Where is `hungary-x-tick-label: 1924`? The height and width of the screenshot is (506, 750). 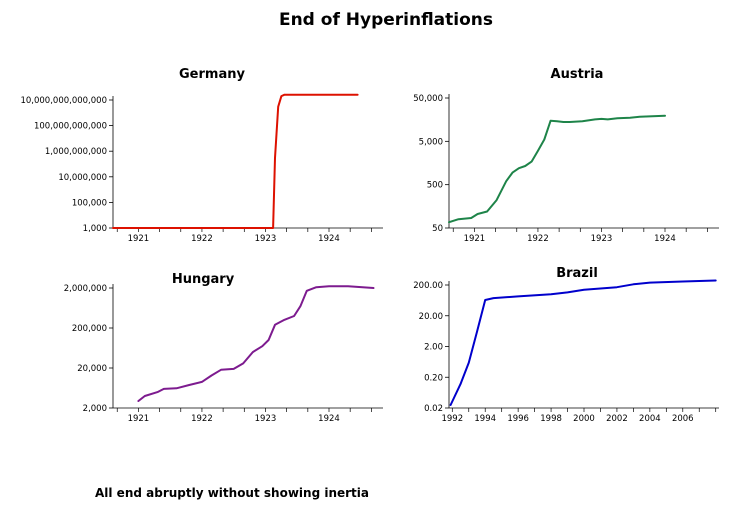
hungary-x-tick-label: 1924 is located at coordinates (329, 419).